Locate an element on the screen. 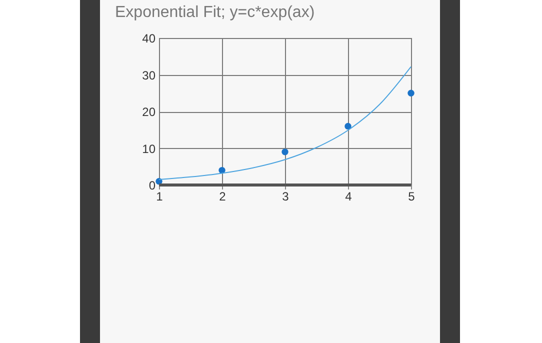 This screenshot has height=343, width=542. y-tick-label: 40 is located at coordinates (149, 39).